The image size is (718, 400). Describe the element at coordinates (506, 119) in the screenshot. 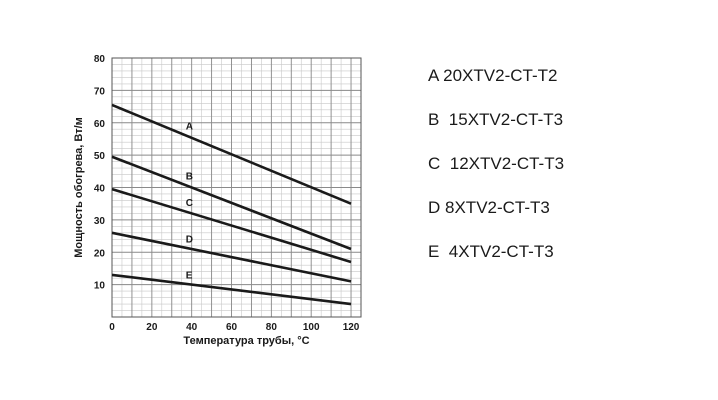

I see `legend-text: 15XTV2-CT-T3` at that location.